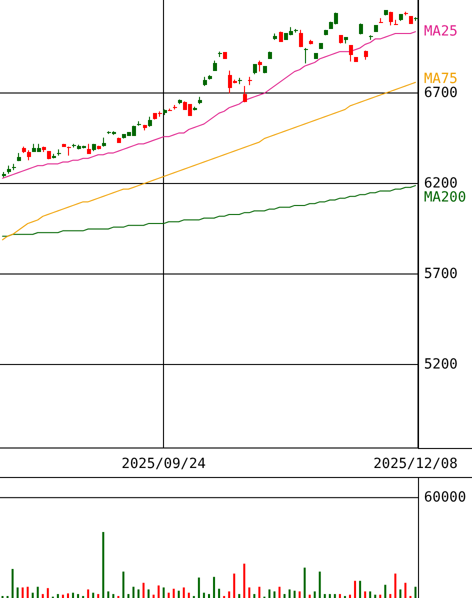 This screenshot has width=472, height=598. What do you see at coordinates (441, 78) in the screenshot?
I see `series-label: MA75` at bounding box center [441, 78].